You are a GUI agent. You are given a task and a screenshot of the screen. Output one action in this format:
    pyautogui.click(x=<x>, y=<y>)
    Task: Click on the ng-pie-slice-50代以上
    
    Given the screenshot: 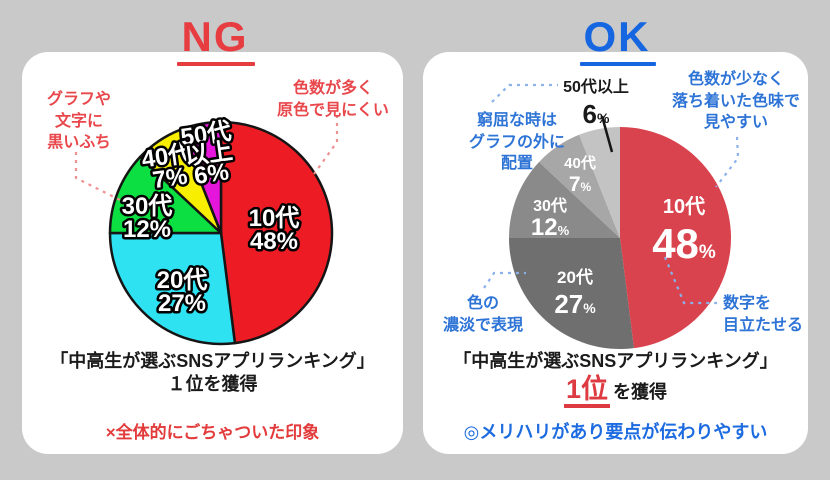 What is the action you would take?
    pyautogui.click(x=200, y=177)
    